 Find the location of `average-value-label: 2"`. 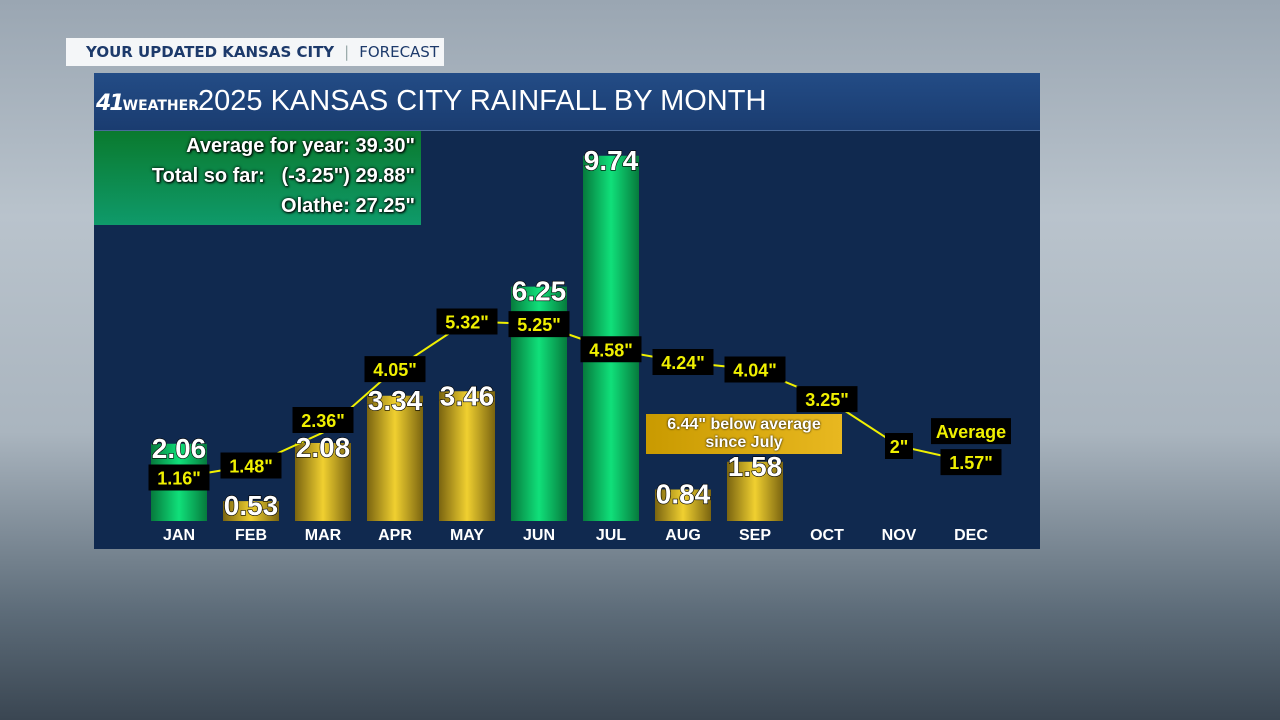

average-value-label: 2" is located at coordinates (899, 447).